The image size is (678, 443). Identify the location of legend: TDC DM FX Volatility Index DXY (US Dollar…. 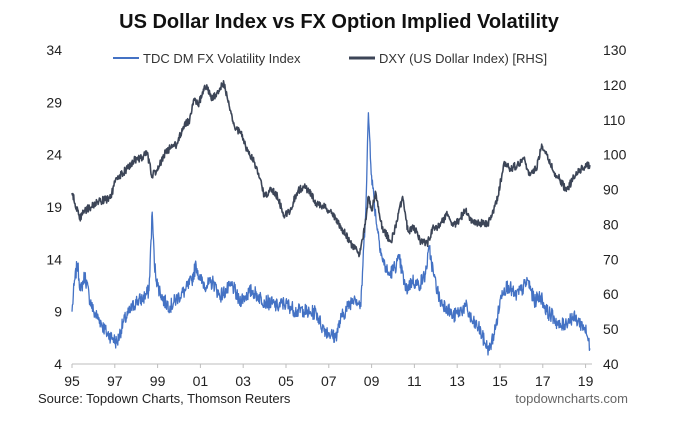
(330, 58).